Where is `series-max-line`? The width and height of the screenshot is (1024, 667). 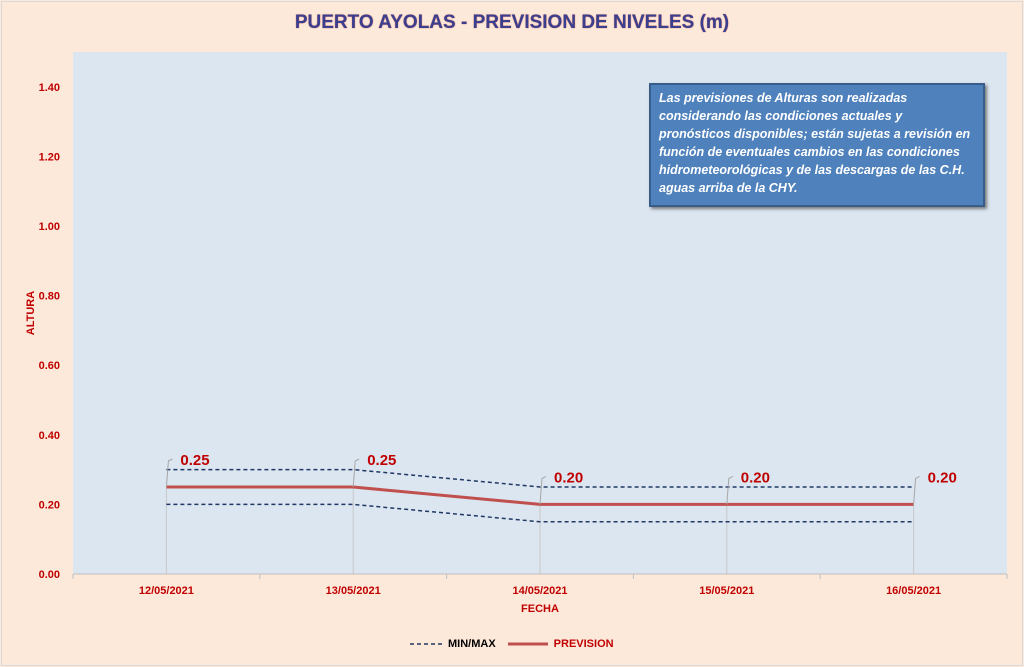 series-max-line is located at coordinates (540, 478).